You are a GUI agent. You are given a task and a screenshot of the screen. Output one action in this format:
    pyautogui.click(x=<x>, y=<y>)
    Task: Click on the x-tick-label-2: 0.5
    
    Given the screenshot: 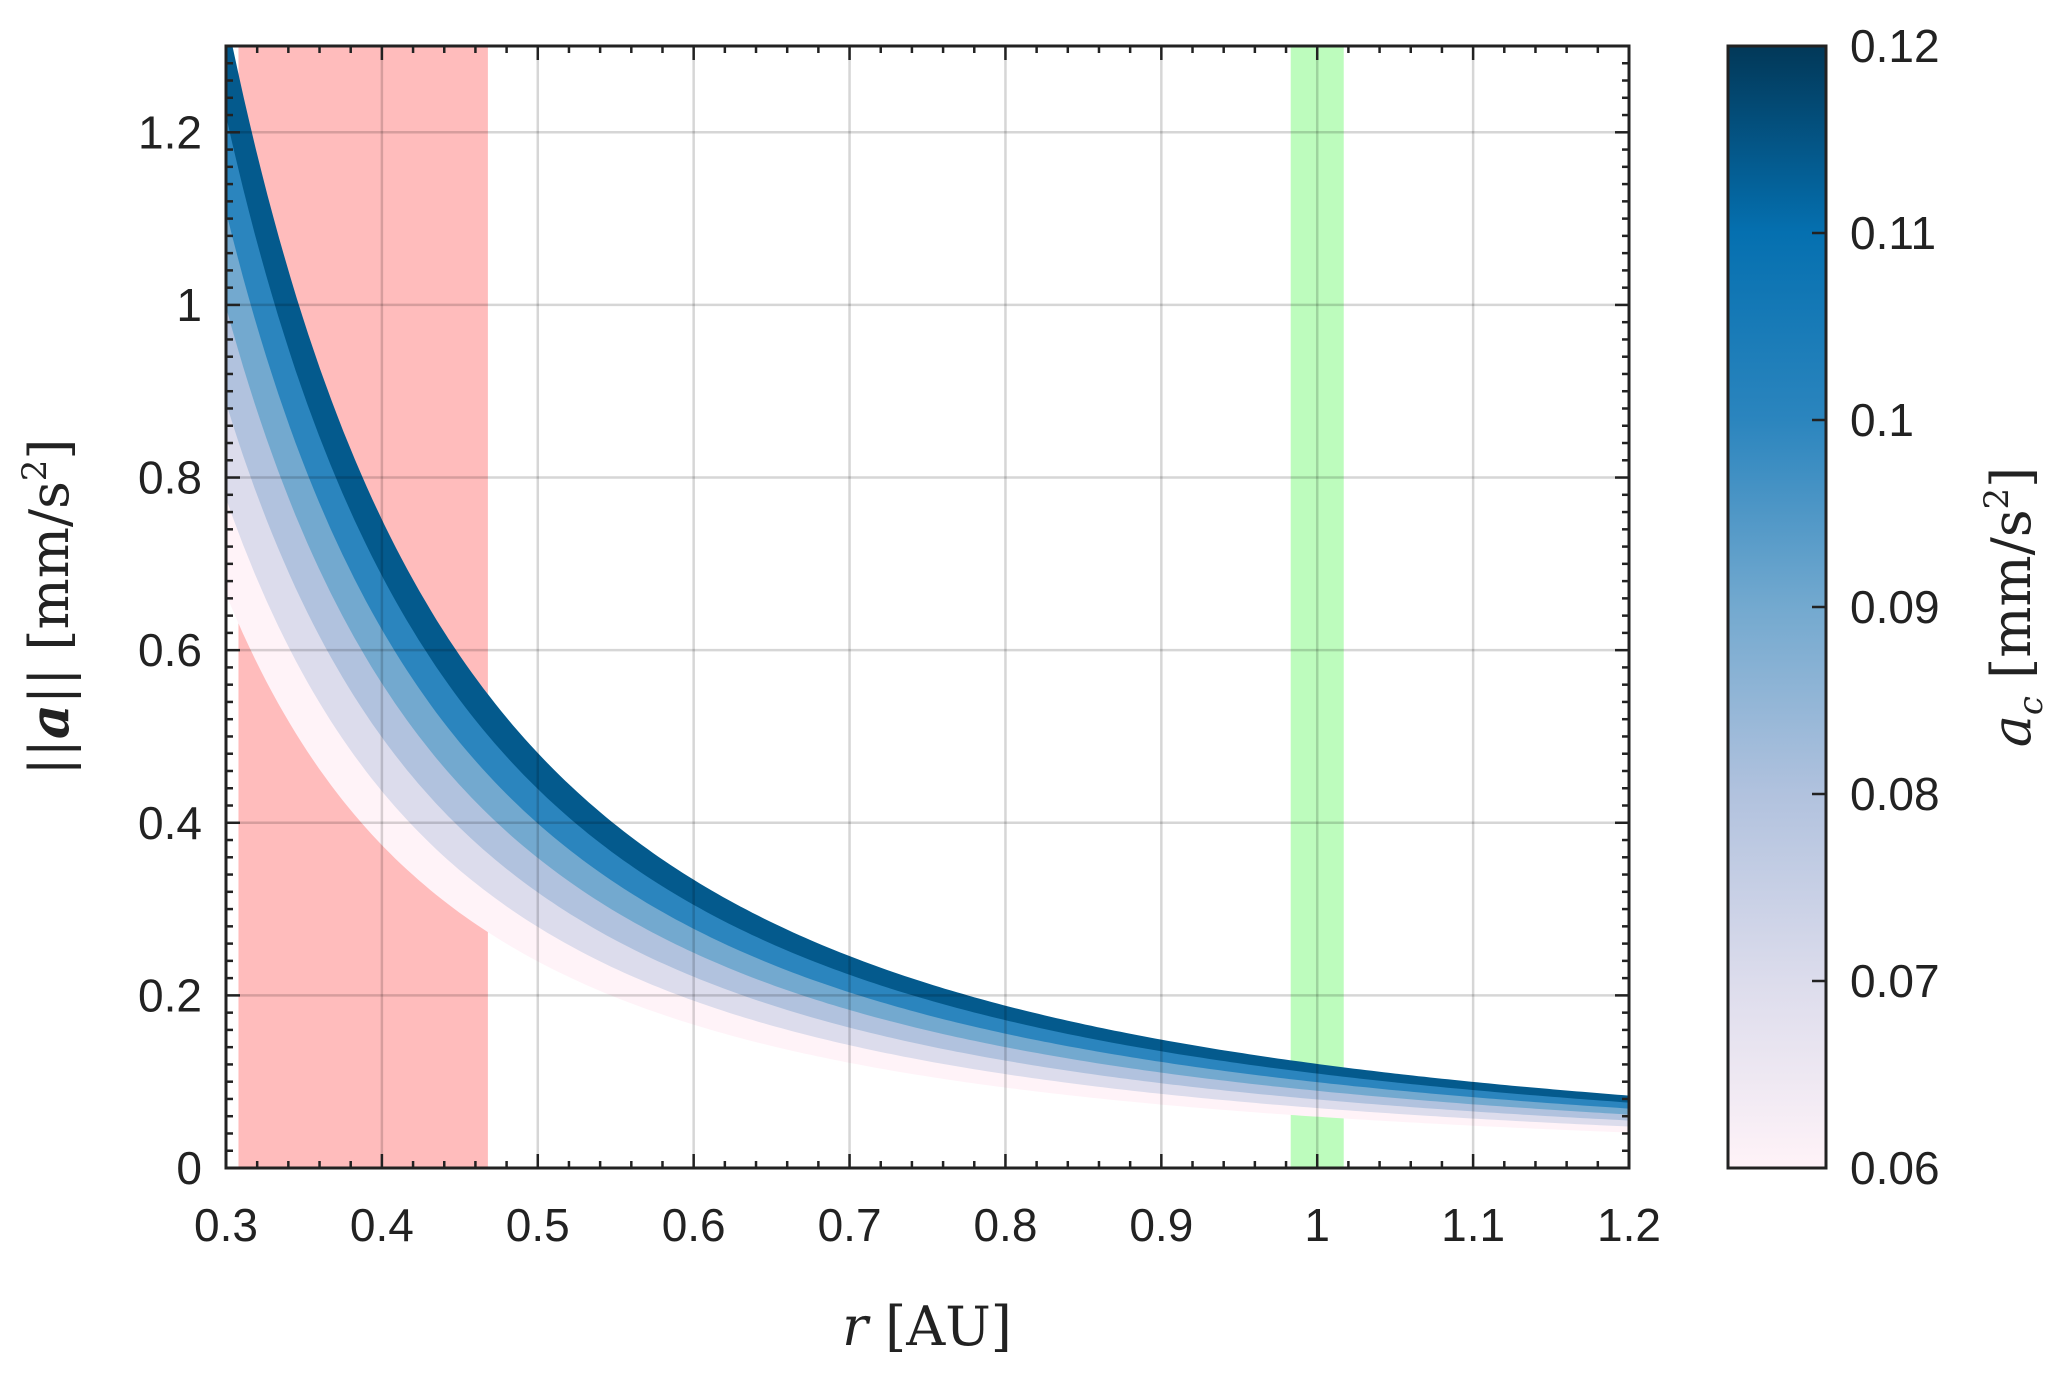 What is the action you would take?
    pyautogui.click(x=538, y=1225)
    